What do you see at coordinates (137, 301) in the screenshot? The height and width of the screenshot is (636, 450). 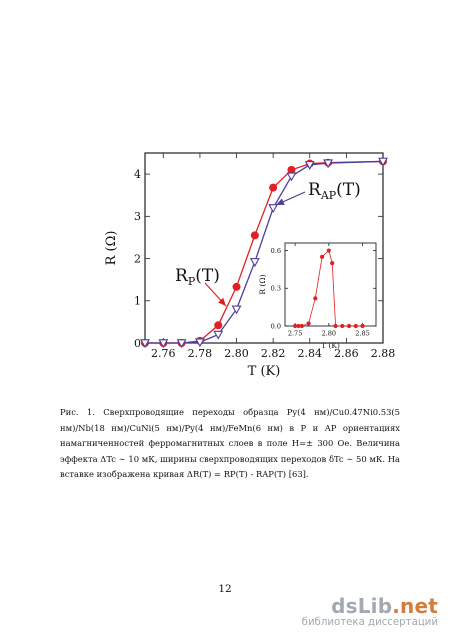 I see `y-tick-label: 1` at bounding box center [137, 301].